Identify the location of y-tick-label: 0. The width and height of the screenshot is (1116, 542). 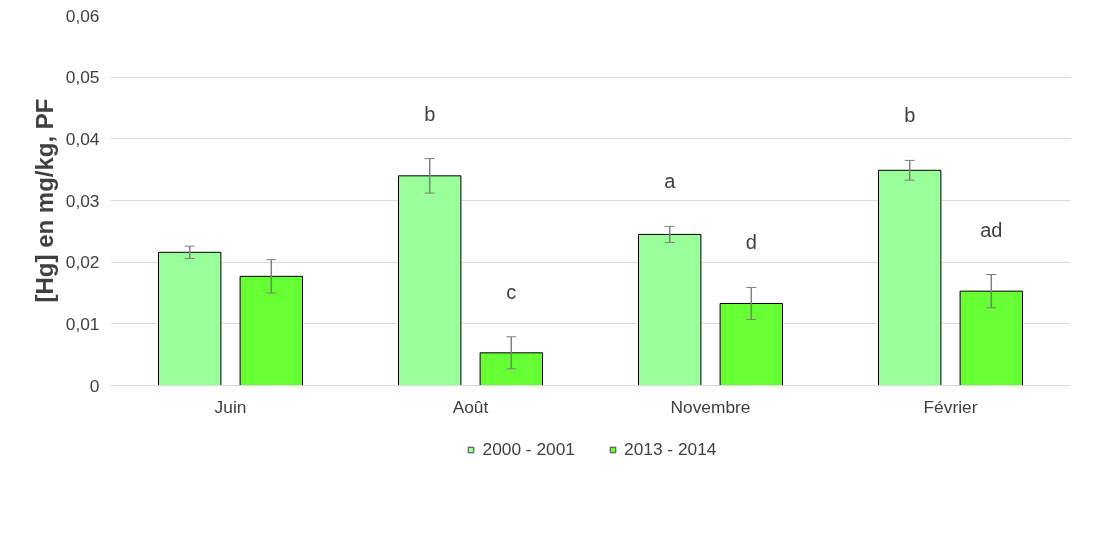
(94, 385).